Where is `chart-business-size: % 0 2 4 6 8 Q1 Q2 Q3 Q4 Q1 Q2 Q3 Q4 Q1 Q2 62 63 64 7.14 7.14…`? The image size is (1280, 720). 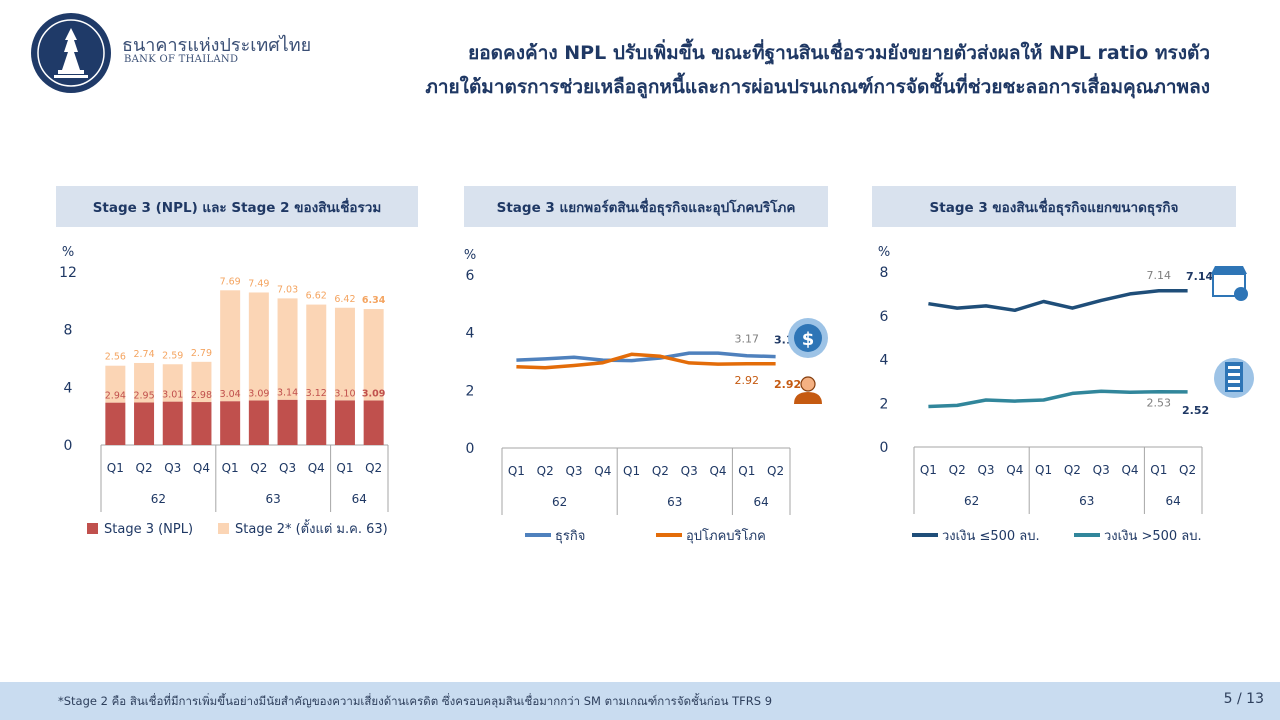 chart-business-size: % 0 2 4 6 8 Q1 Q2 Q3 Q4 Q1 Q2 Q3 Q4 Q1 Q2 62 63 64 7.14 7.14… is located at coordinates (1063, 392).